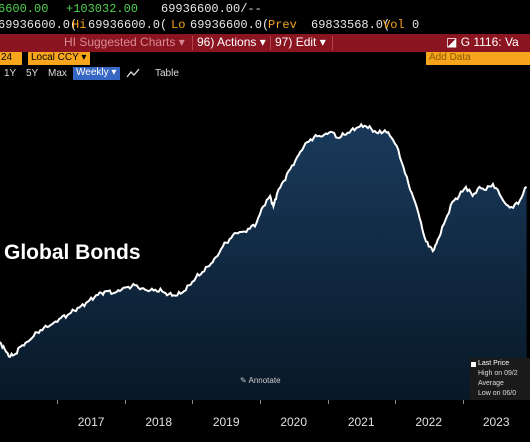  I want to click on edit-label: Edit, so click(306, 42).